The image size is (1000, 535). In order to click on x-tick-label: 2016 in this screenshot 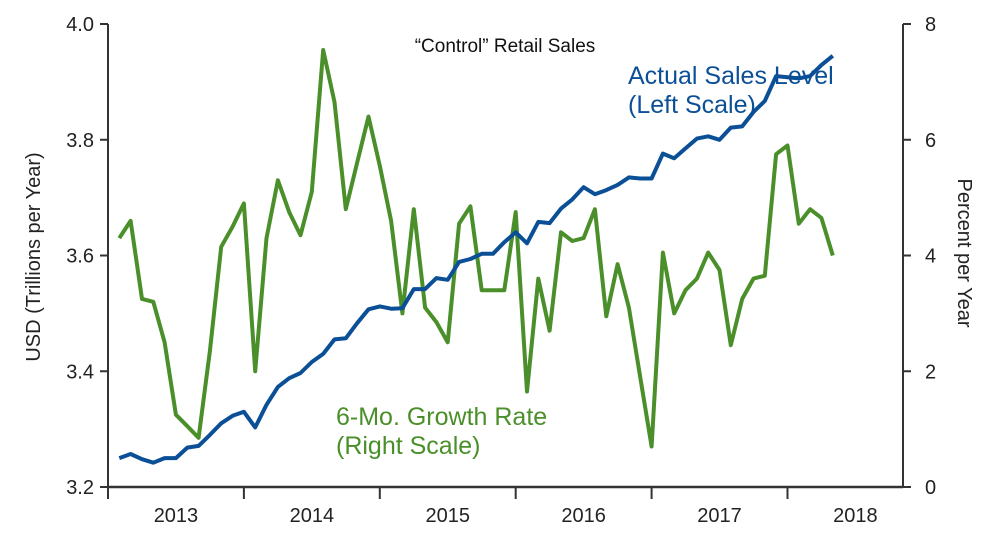, I will do `click(583, 516)`.